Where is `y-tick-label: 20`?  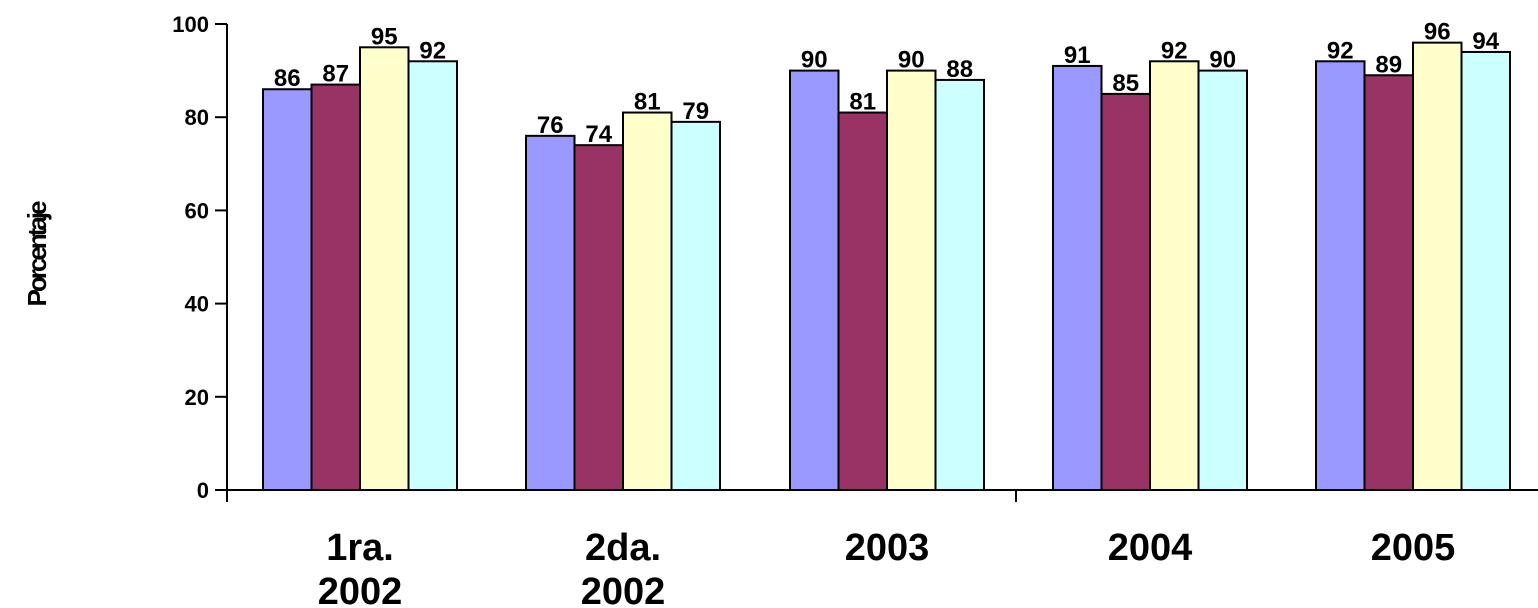
y-tick-label: 20 is located at coordinates (197, 397).